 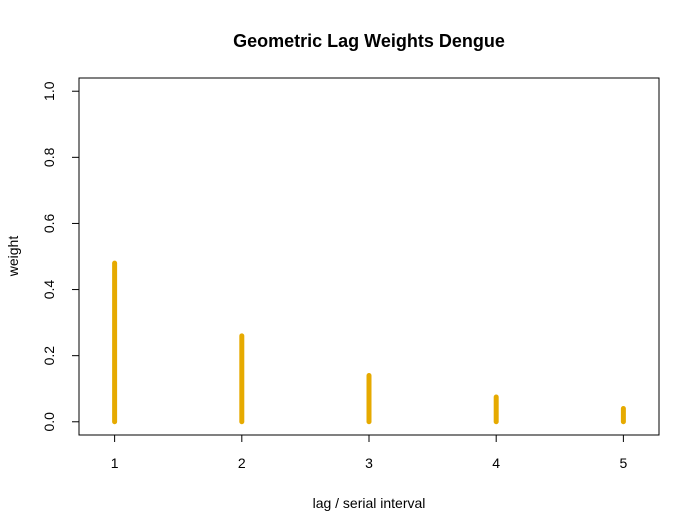 I want to click on x-tick-label: 3, so click(x=369, y=463).